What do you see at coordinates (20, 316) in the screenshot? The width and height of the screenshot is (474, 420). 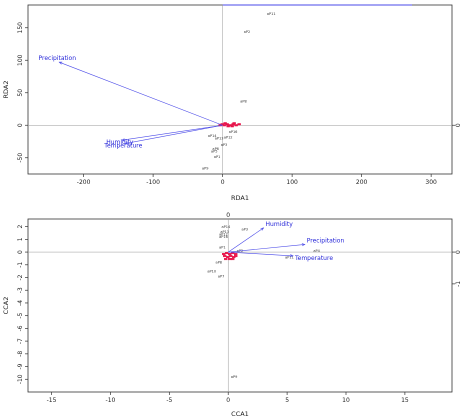 I see `y-tick-label: -5` at bounding box center [20, 316].